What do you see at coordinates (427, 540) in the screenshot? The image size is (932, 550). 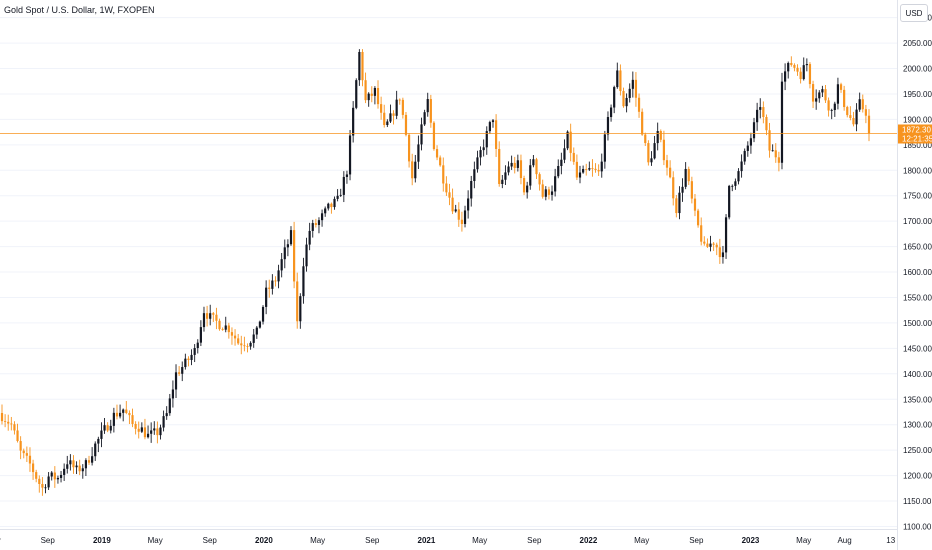 I see `x-tick-label: 2021` at bounding box center [427, 540].